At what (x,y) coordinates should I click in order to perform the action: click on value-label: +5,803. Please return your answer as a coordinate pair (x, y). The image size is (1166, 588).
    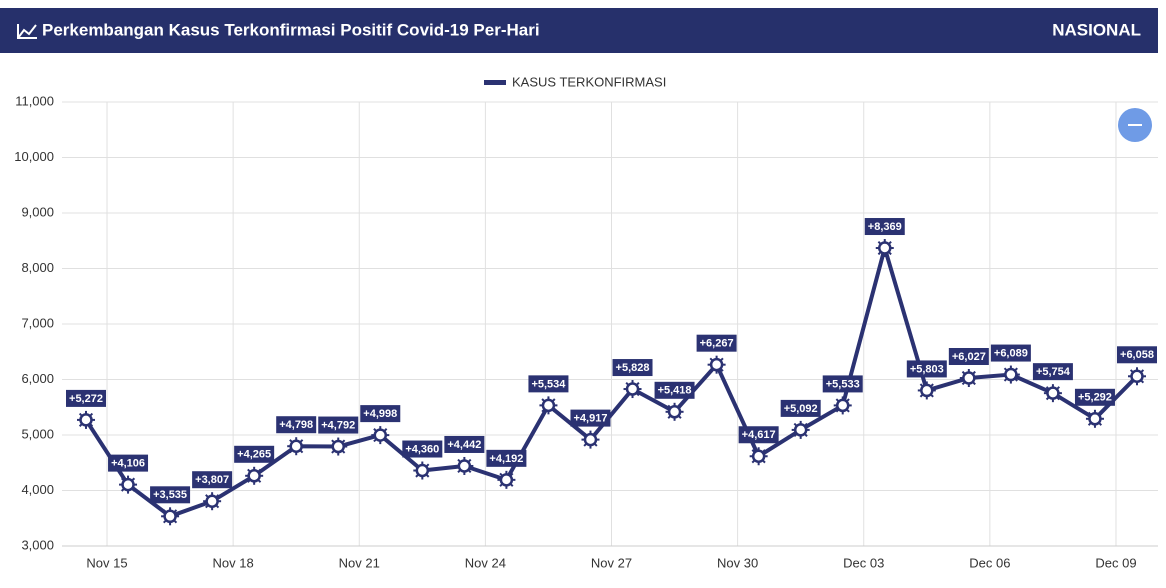
    Looking at the image, I should click on (927, 369).